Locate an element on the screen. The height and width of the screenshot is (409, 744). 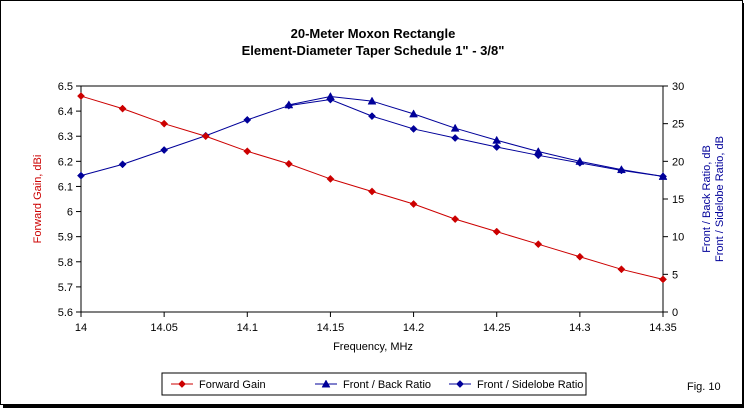
series-line is located at coordinates (476, 136).